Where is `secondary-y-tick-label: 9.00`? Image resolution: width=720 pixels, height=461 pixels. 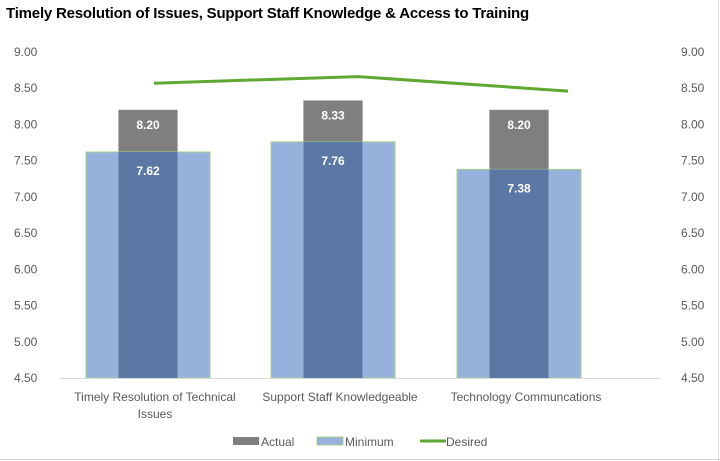 secondary-y-tick-label: 9.00 is located at coordinates (693, 52).